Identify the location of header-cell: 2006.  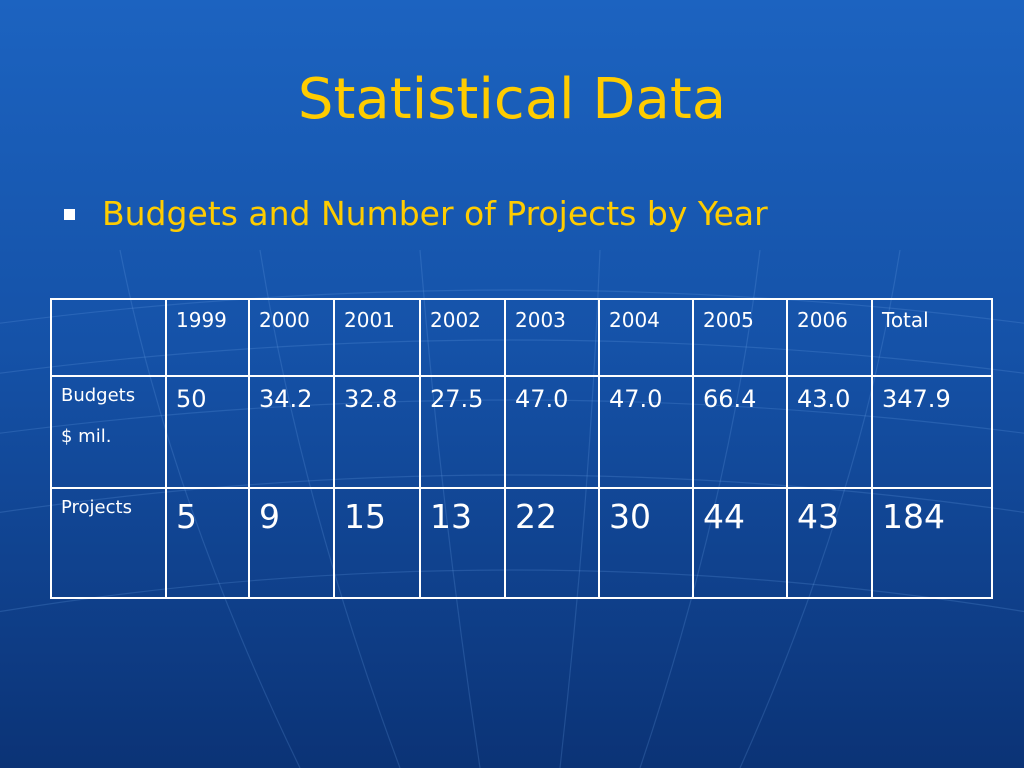
(829, 337).